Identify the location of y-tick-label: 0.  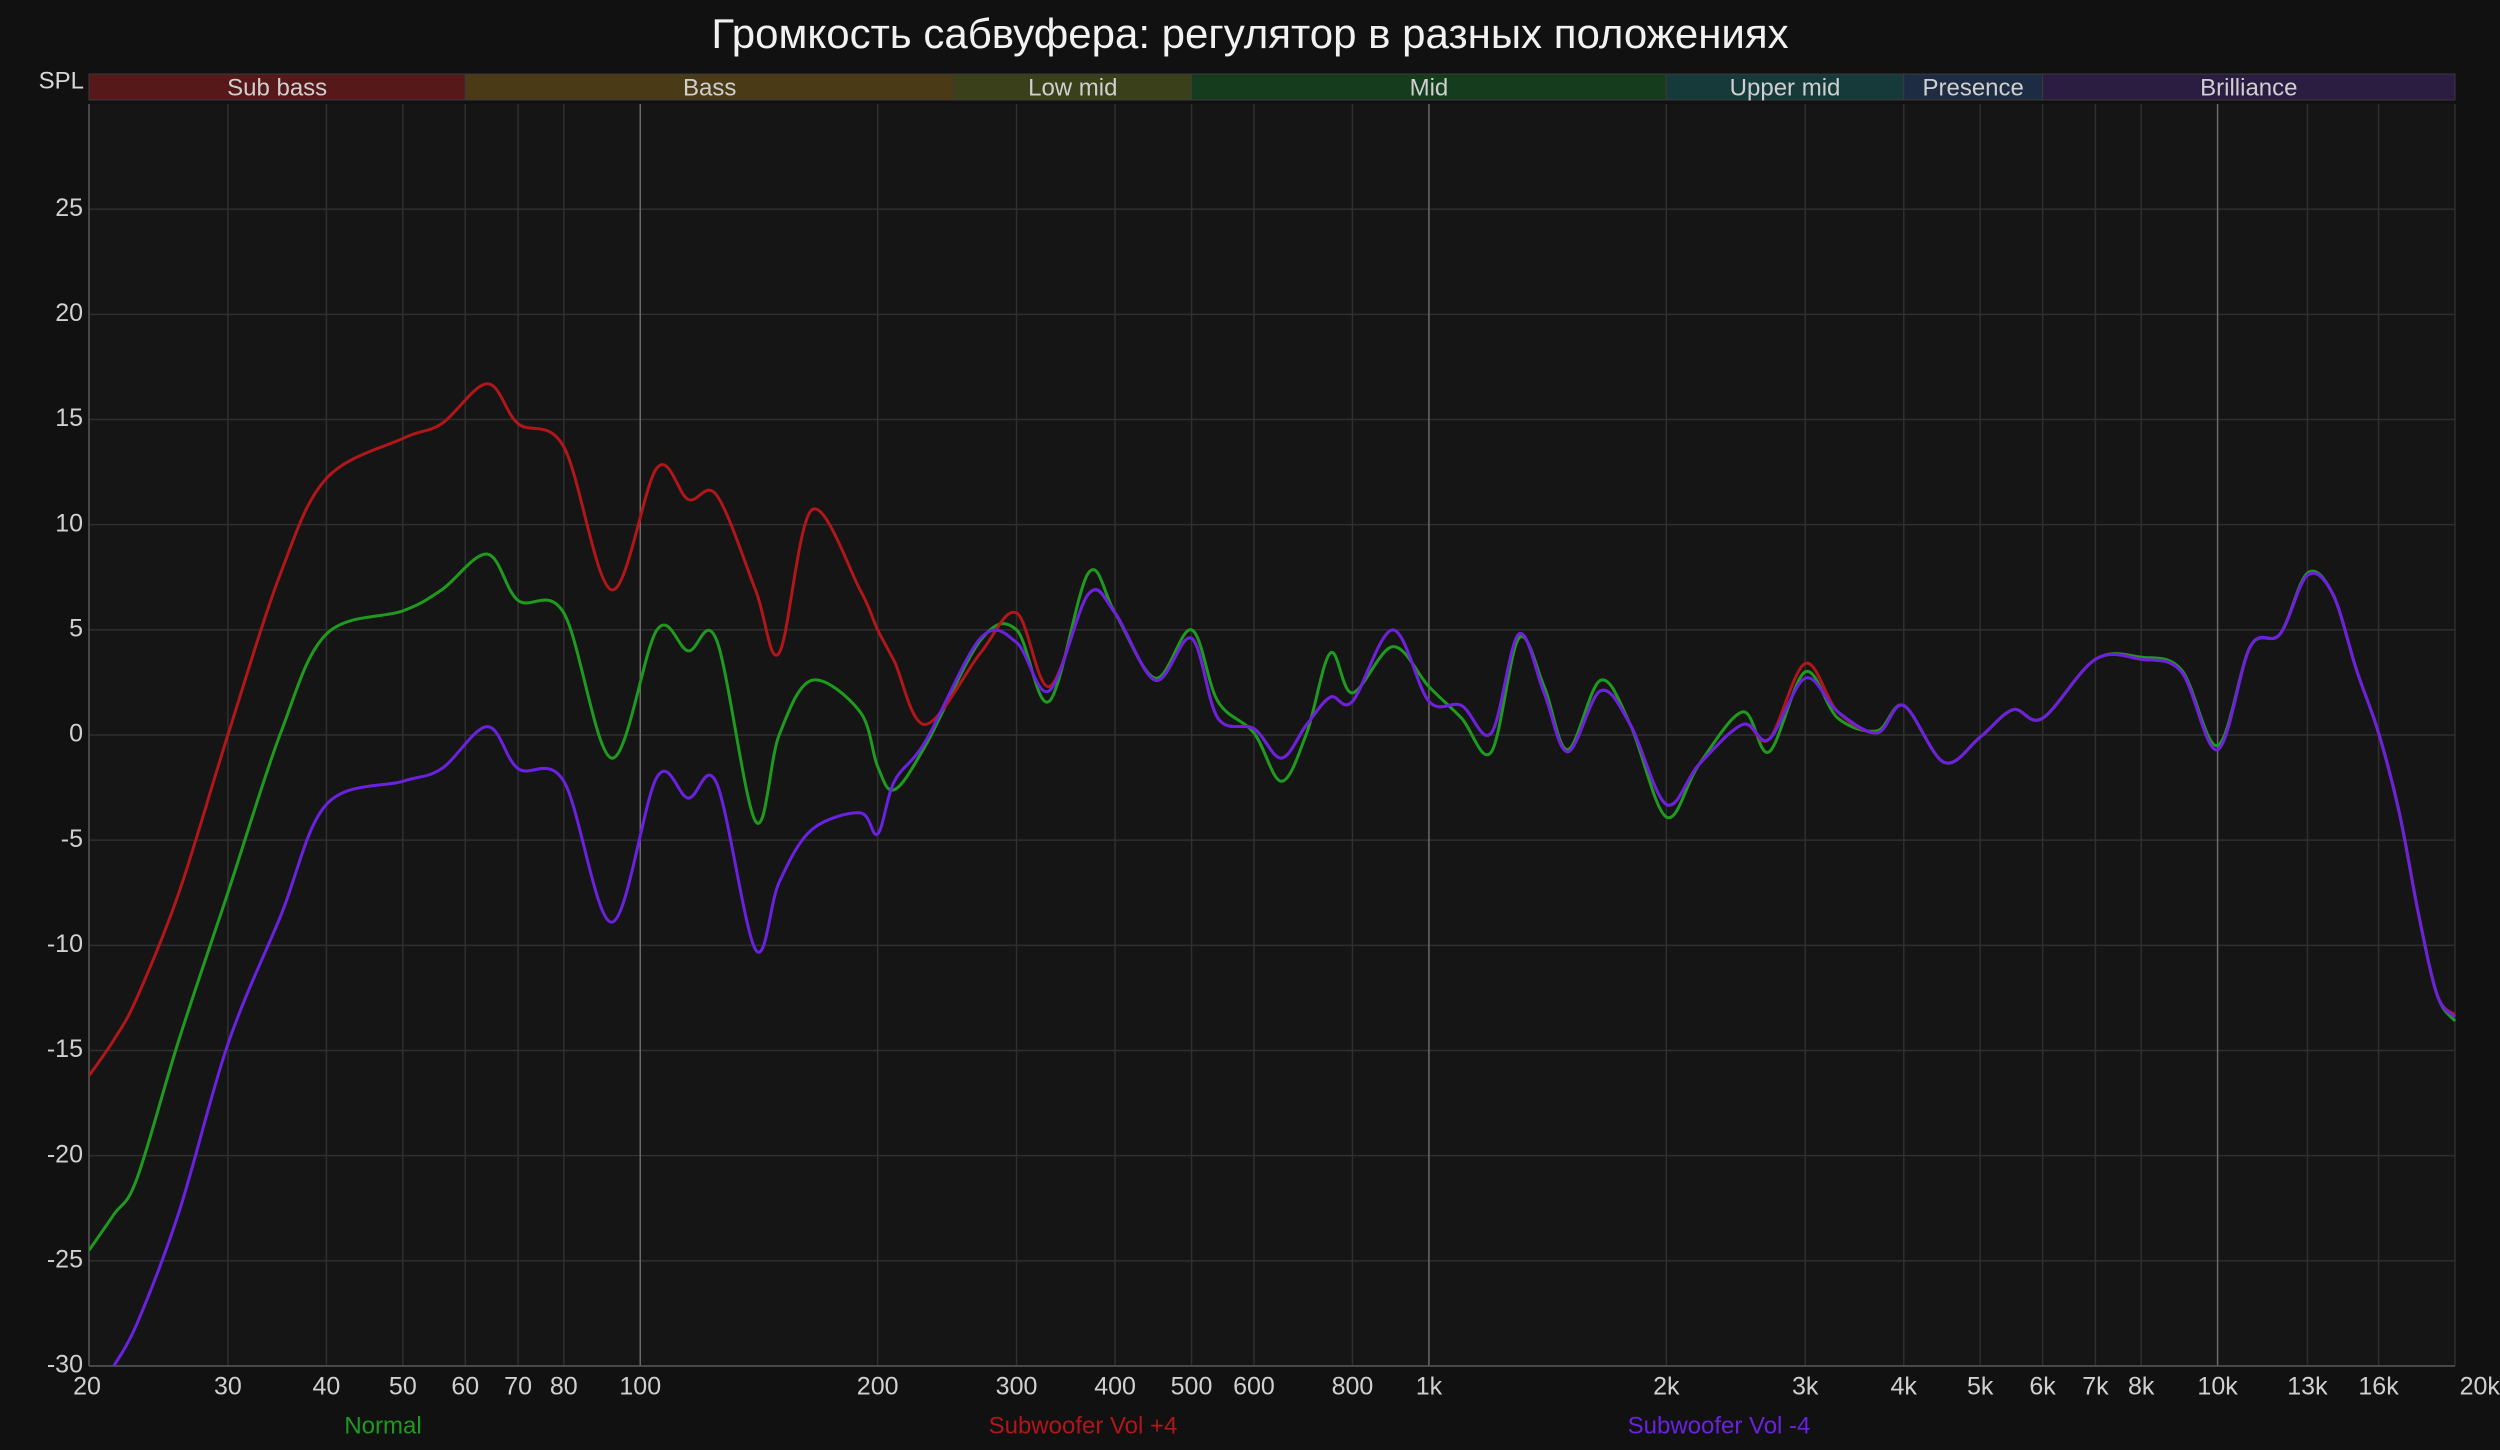
(76, 734).